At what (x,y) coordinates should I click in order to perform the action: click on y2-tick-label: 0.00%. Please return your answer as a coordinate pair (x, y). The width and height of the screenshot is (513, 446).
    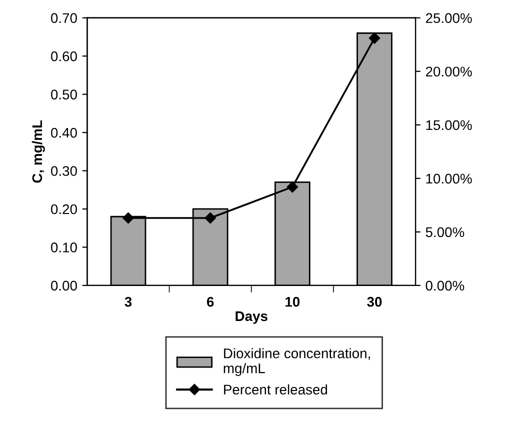
    Looking at the image, I should click on (445, 285).